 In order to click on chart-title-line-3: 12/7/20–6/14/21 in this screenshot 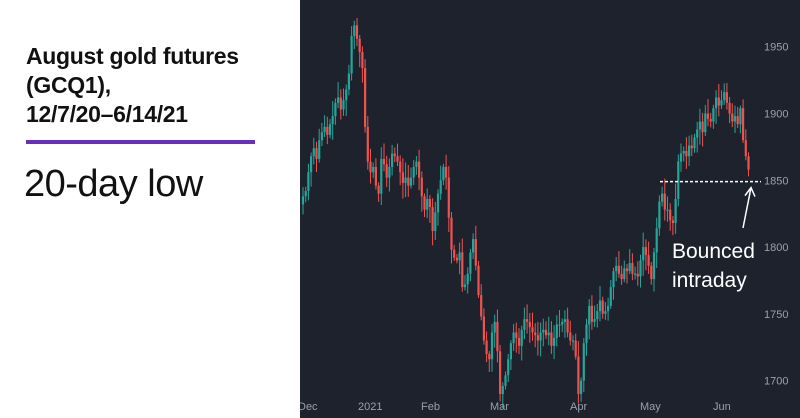, I will do `click(107, 114)`.